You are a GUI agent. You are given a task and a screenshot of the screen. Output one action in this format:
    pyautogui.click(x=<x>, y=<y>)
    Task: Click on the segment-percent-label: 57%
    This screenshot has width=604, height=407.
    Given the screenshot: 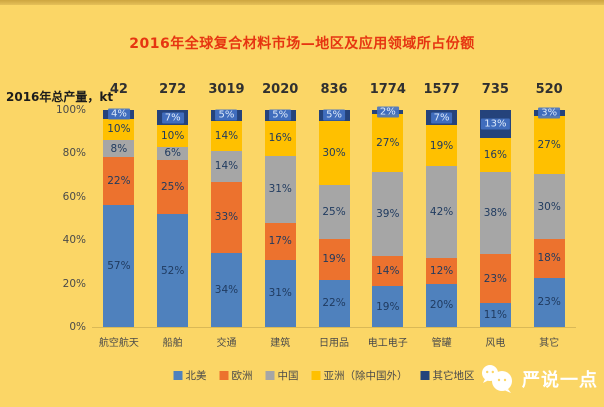 What is the action you would take?
    pyautogui.click(x=119, y=265)
    